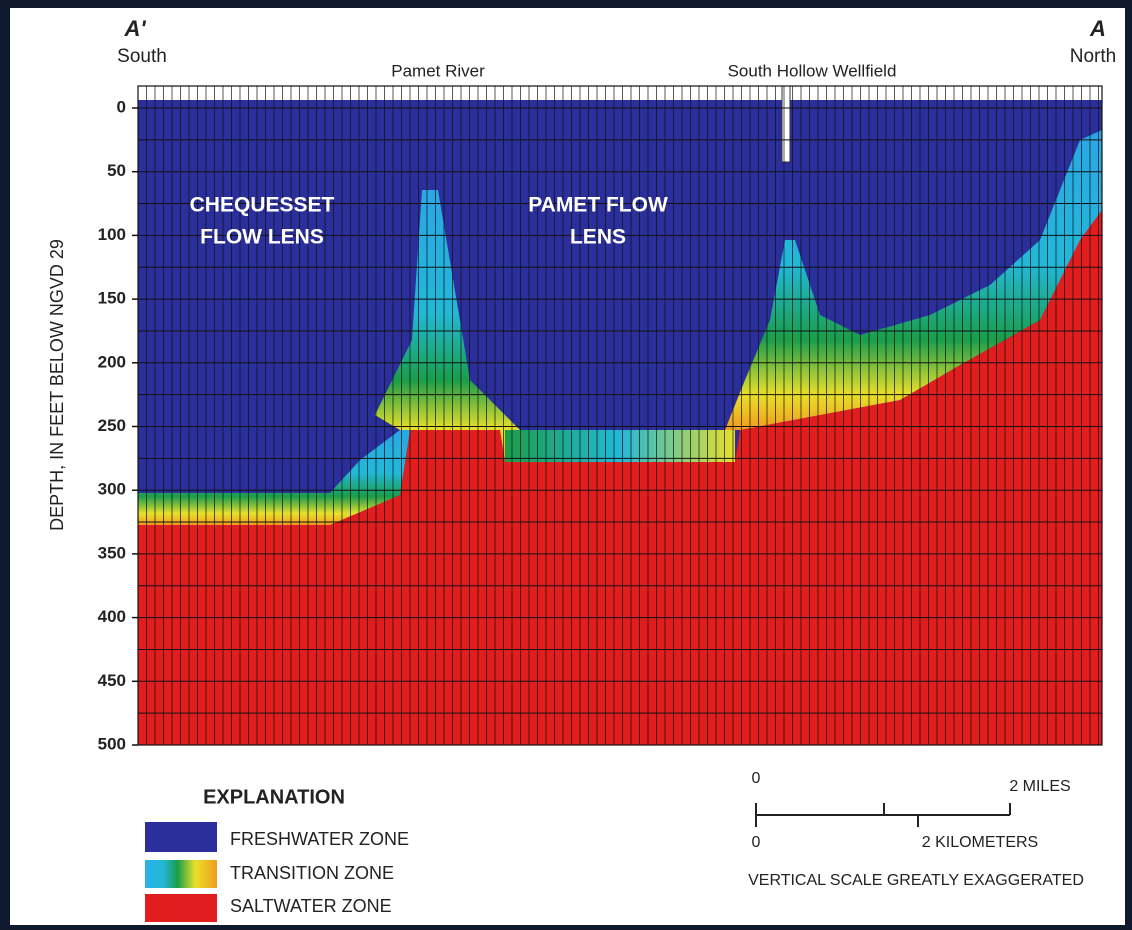 This screenshot has height=930, width=1132. I want to click on transition-middle, so click(620, 446).